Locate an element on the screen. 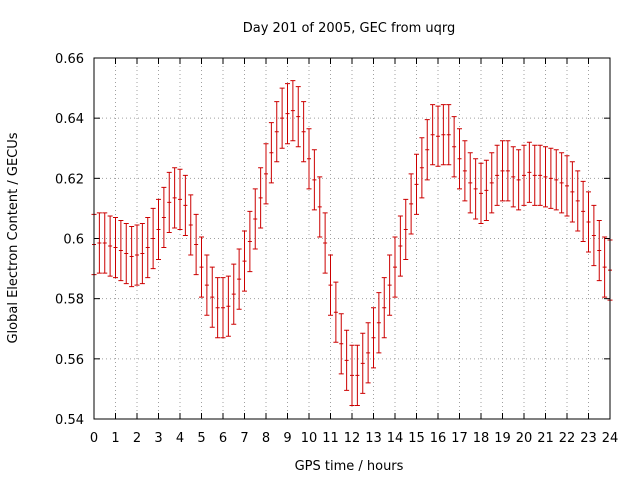 This screenshot has width=640, height=480. x-tick-label: 20 is located at coordinates (524, 438).